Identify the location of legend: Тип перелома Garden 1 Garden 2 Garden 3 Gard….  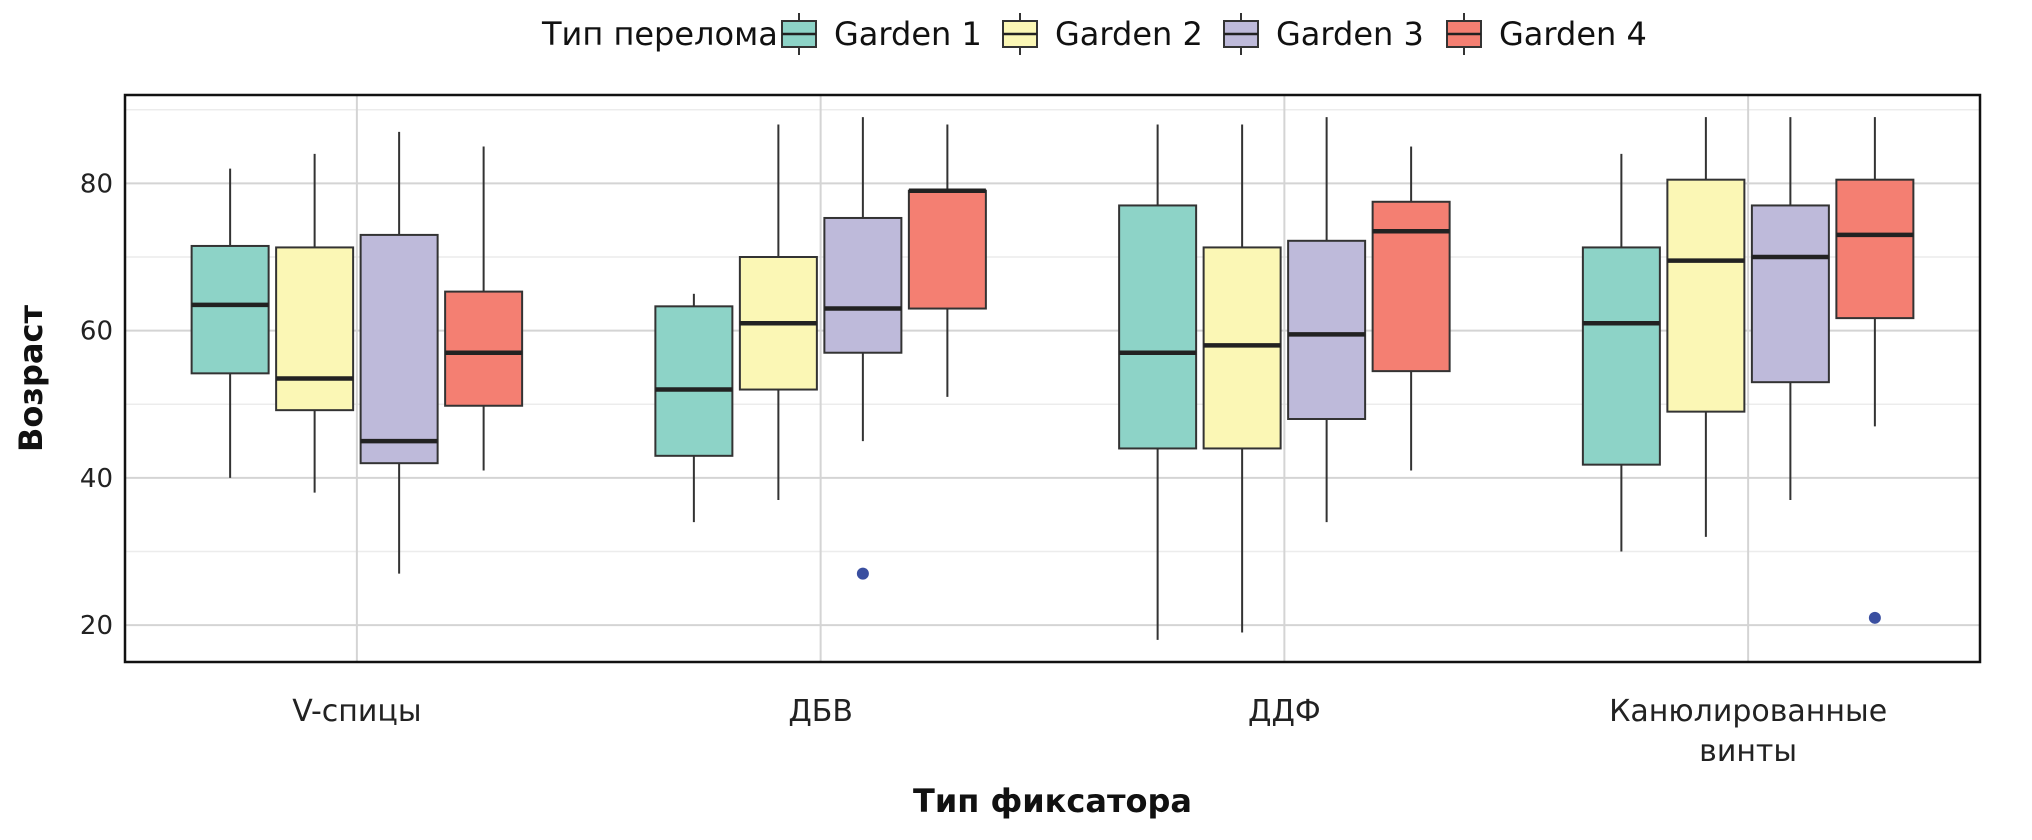
(1094, 34).